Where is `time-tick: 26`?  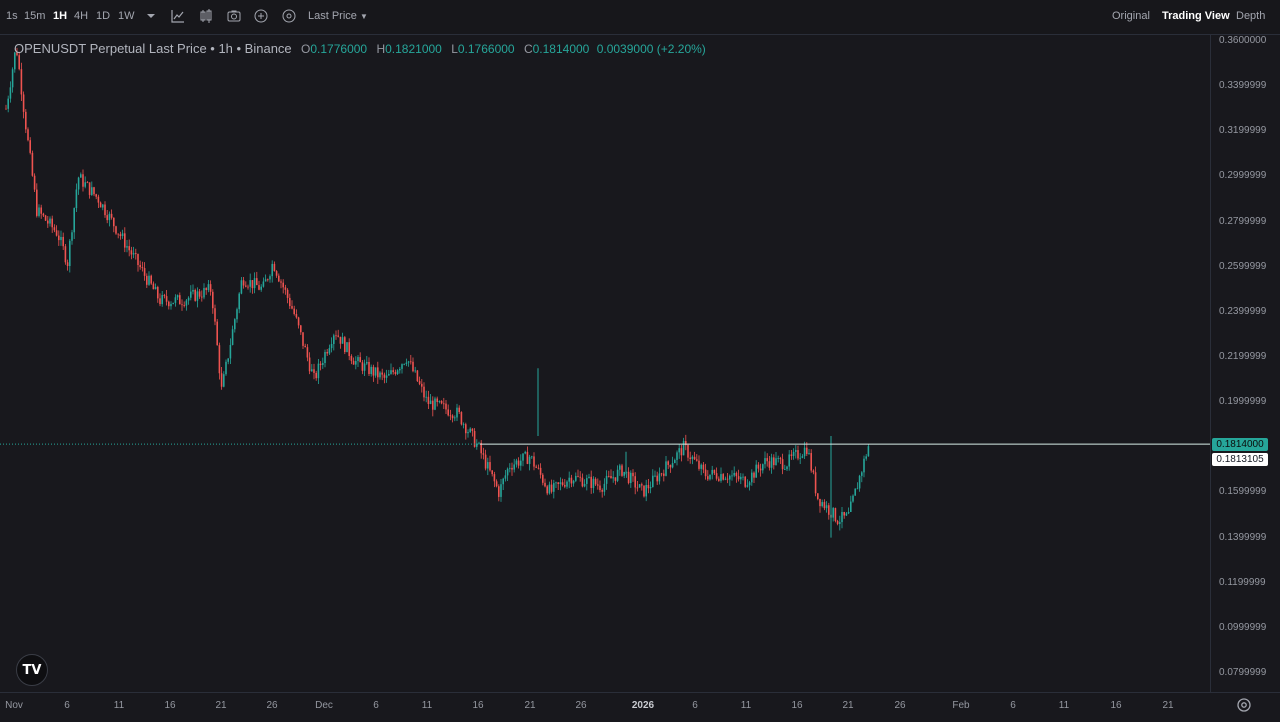
time-tick: 26 is located at coordinates (581, 705).